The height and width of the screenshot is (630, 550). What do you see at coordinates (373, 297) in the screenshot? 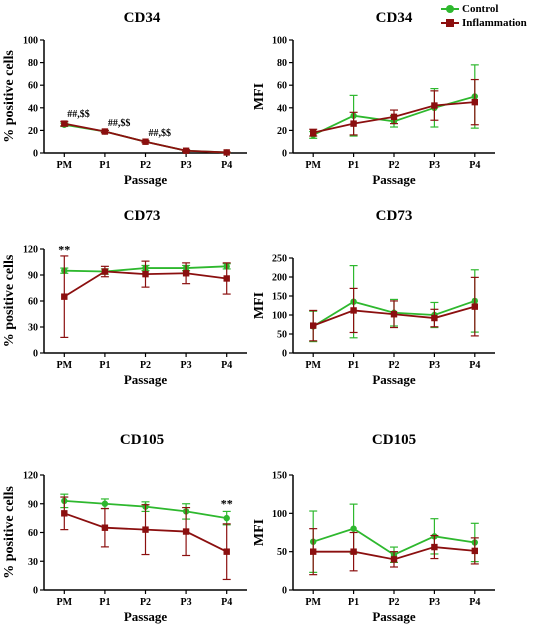
I see `chart-3: CD73 0 50 100 150 200 250 PM P1 P2 P3 P4 Passage MFI` at bounding box center [373, 297].